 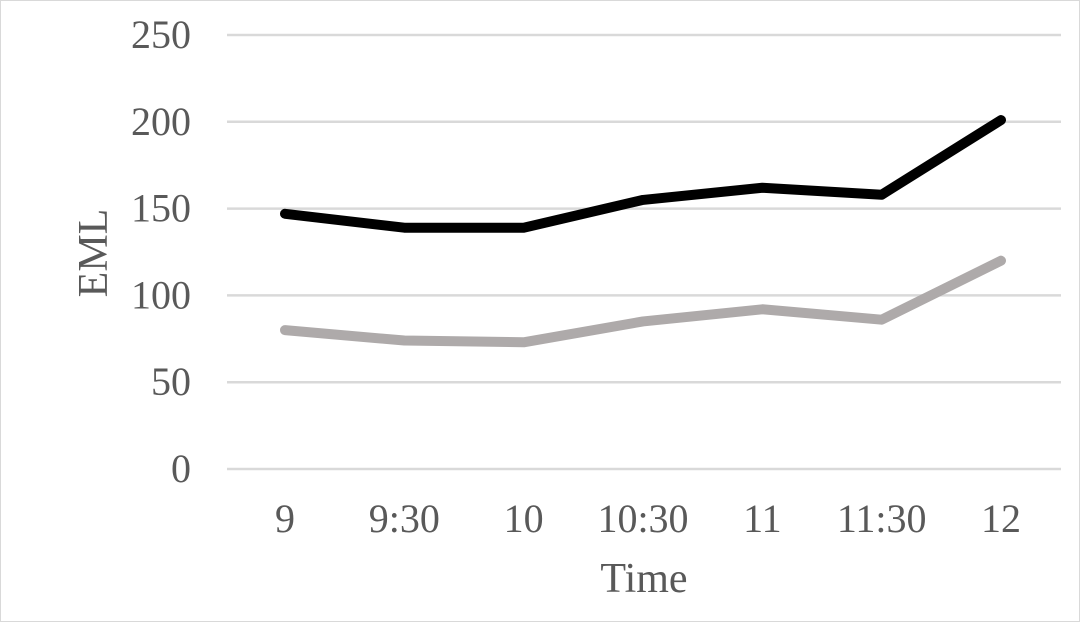 What do you see at coordinates (161, 251) in the screenshot?
I see `y-axis-tick-labels: 0 50 100 150 200 250` at bounding box center [161, 251].